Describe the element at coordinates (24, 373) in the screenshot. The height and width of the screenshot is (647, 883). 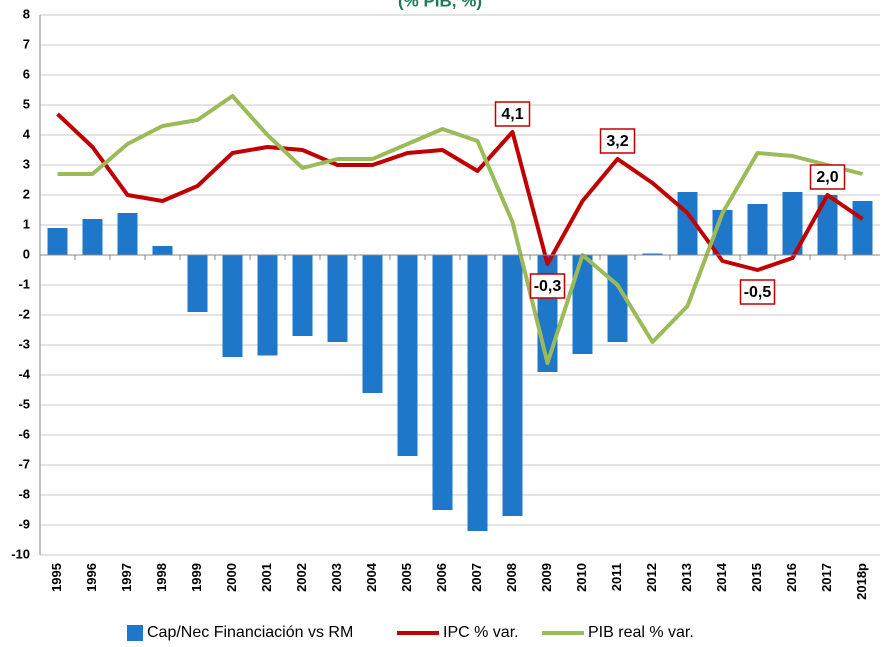
I see `y-tick-label: -4` at that location.